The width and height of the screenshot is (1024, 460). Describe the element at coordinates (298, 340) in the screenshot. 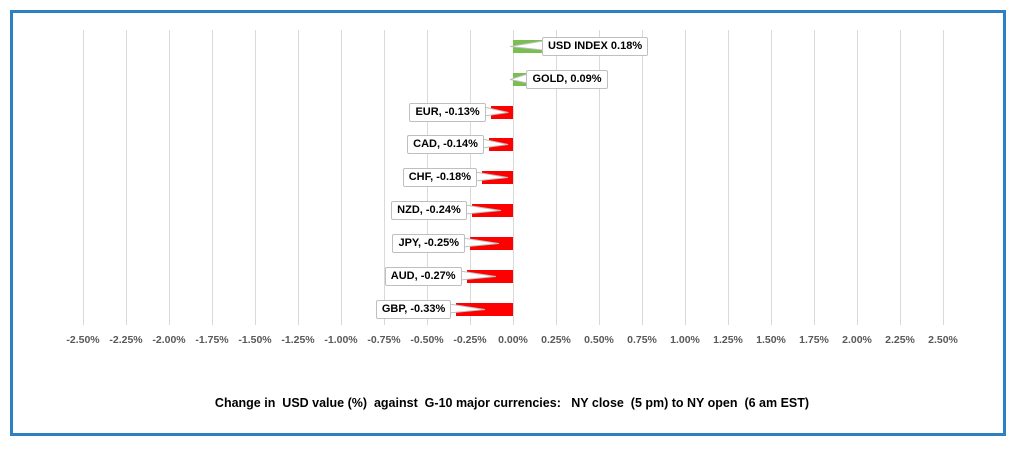

I see `x-axis-tick-label: -1.25%` at that location.